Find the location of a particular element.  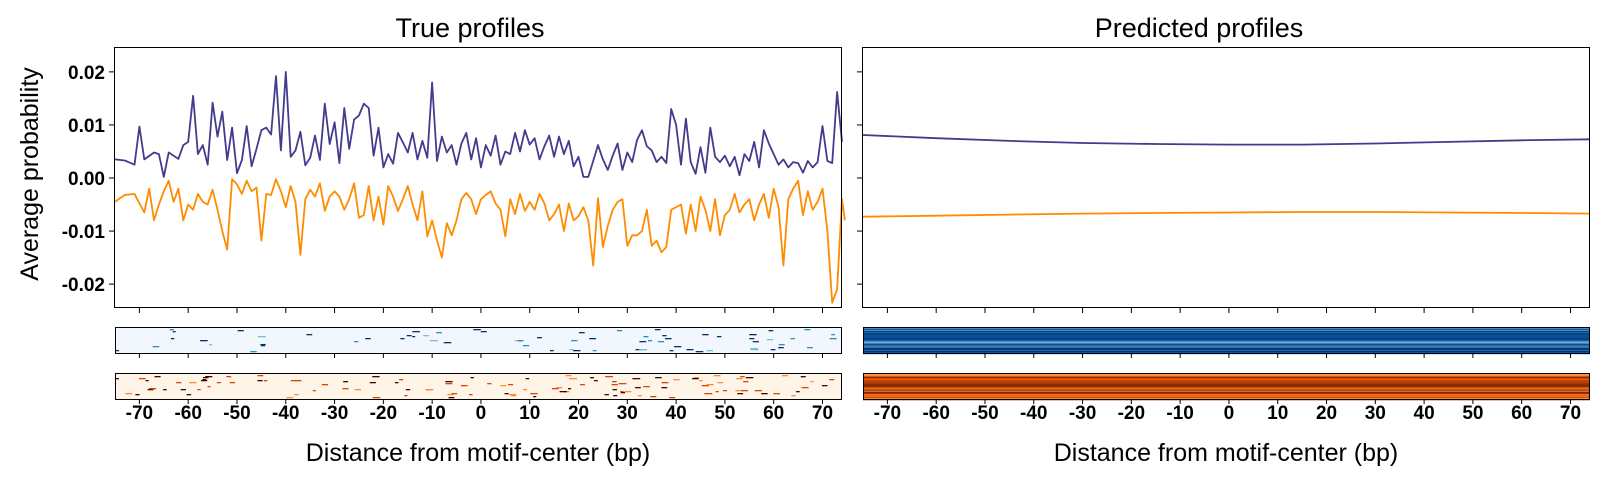

negative-strand-line is located at coordinates (480, 241).